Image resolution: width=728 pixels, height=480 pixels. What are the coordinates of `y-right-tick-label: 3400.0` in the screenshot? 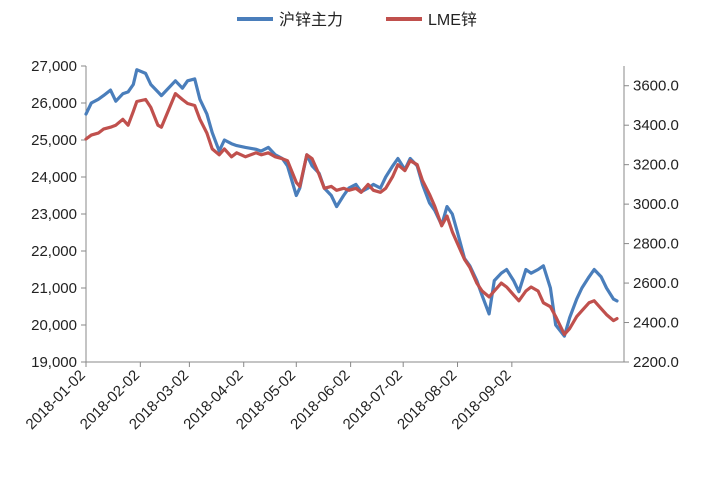 It's located at (656, 125).